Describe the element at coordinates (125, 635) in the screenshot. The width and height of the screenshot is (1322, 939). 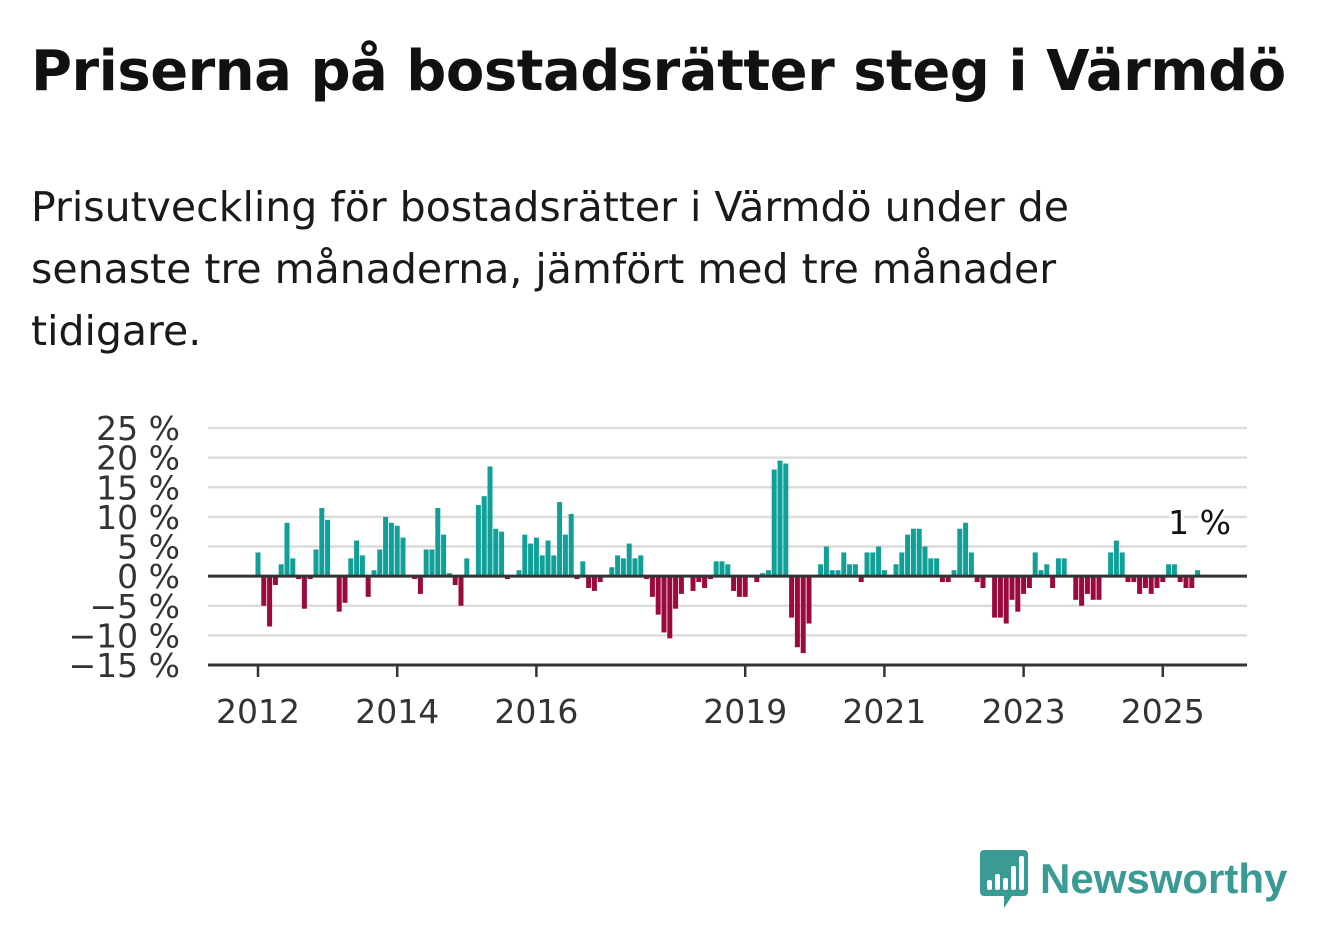
I see `y-tick-label: −10 %` at that location.